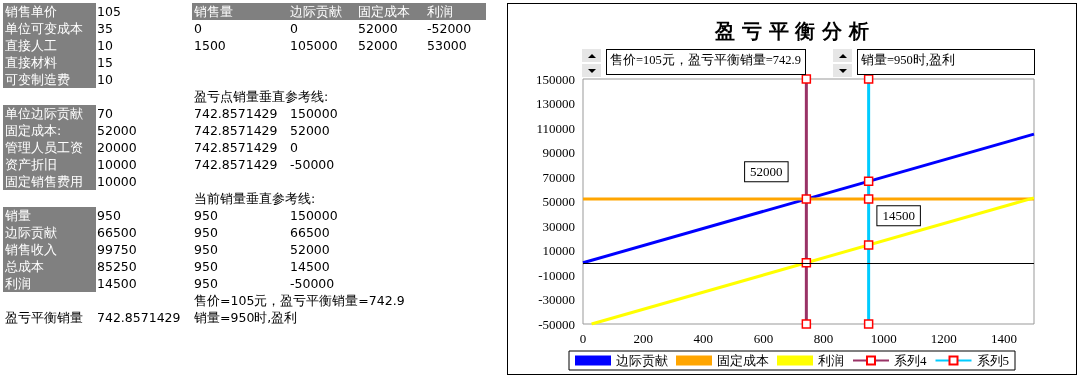 The height and width of the screenshot is (377, 1080). What do you see at coordinates (898, 216) in the screenshot?
I see `data-label: 14500` at bounding box center [898, 216].